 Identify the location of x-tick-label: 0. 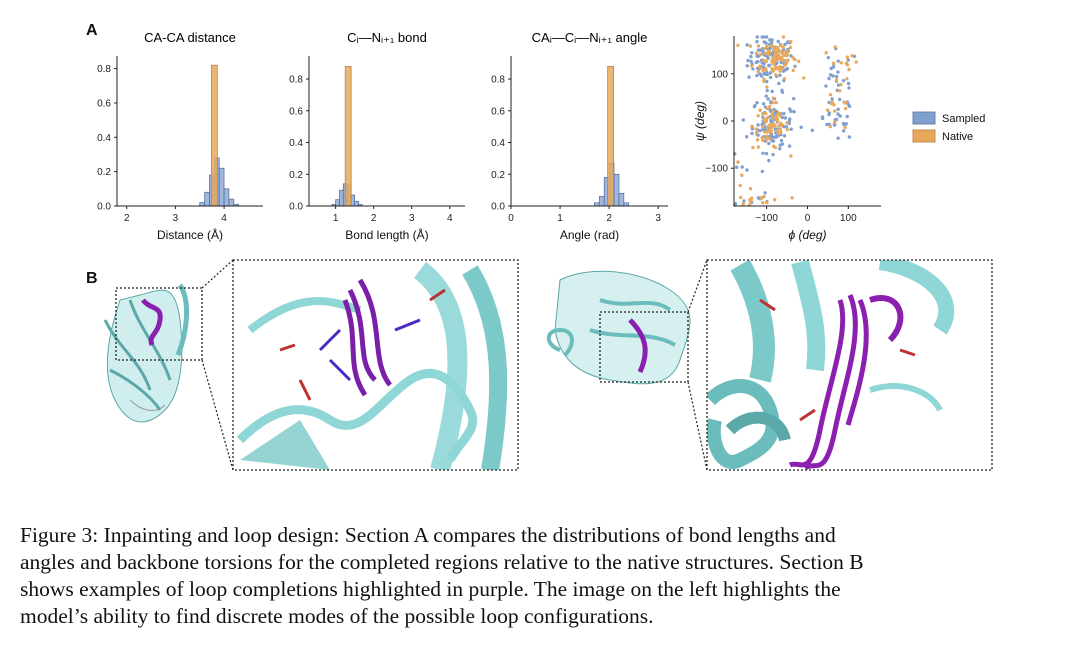
(808, 218).